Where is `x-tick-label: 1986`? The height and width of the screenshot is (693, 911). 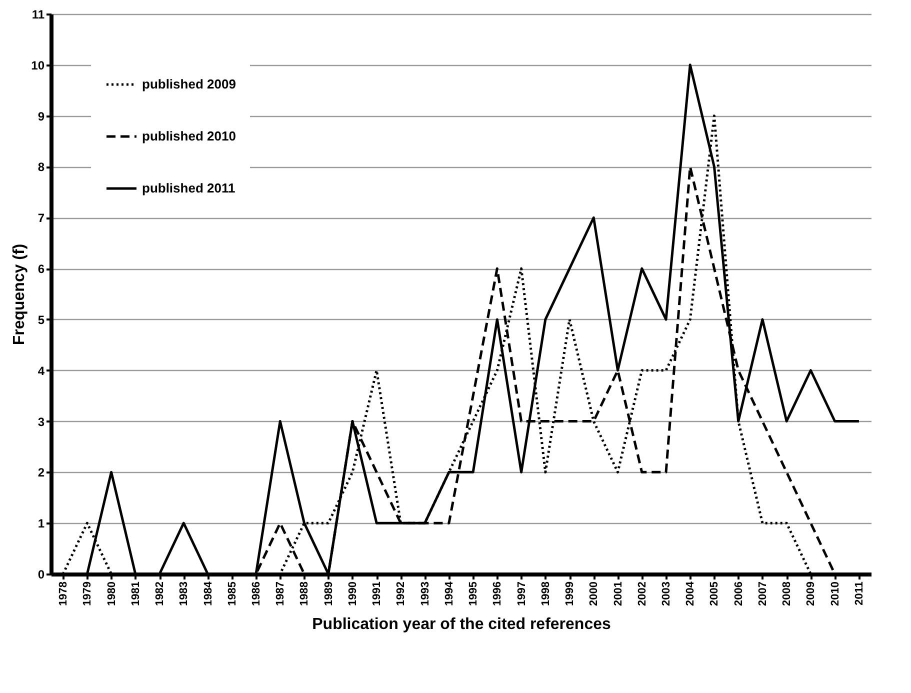
x-tick-label: 1986 is located at coordinates (256, 594).